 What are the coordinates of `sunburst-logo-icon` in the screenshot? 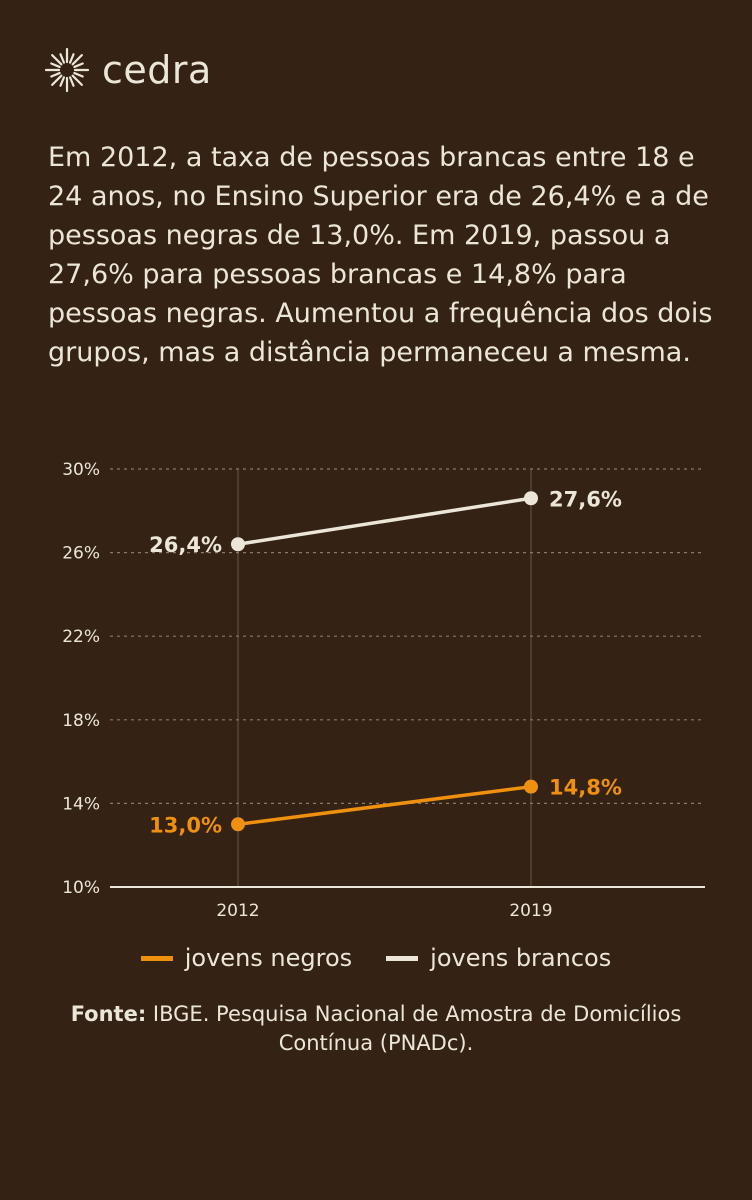 It's located at (67, 70).